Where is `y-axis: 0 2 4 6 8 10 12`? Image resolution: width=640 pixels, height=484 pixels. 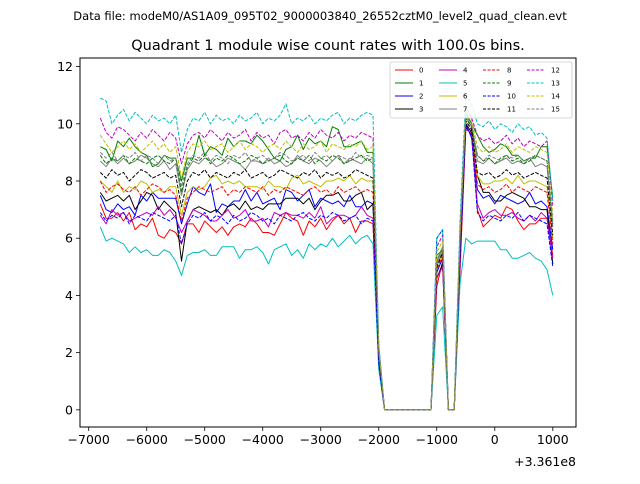
y-axis: 0 2 4 6 8 10 12 is located at coordinates (68, 238).